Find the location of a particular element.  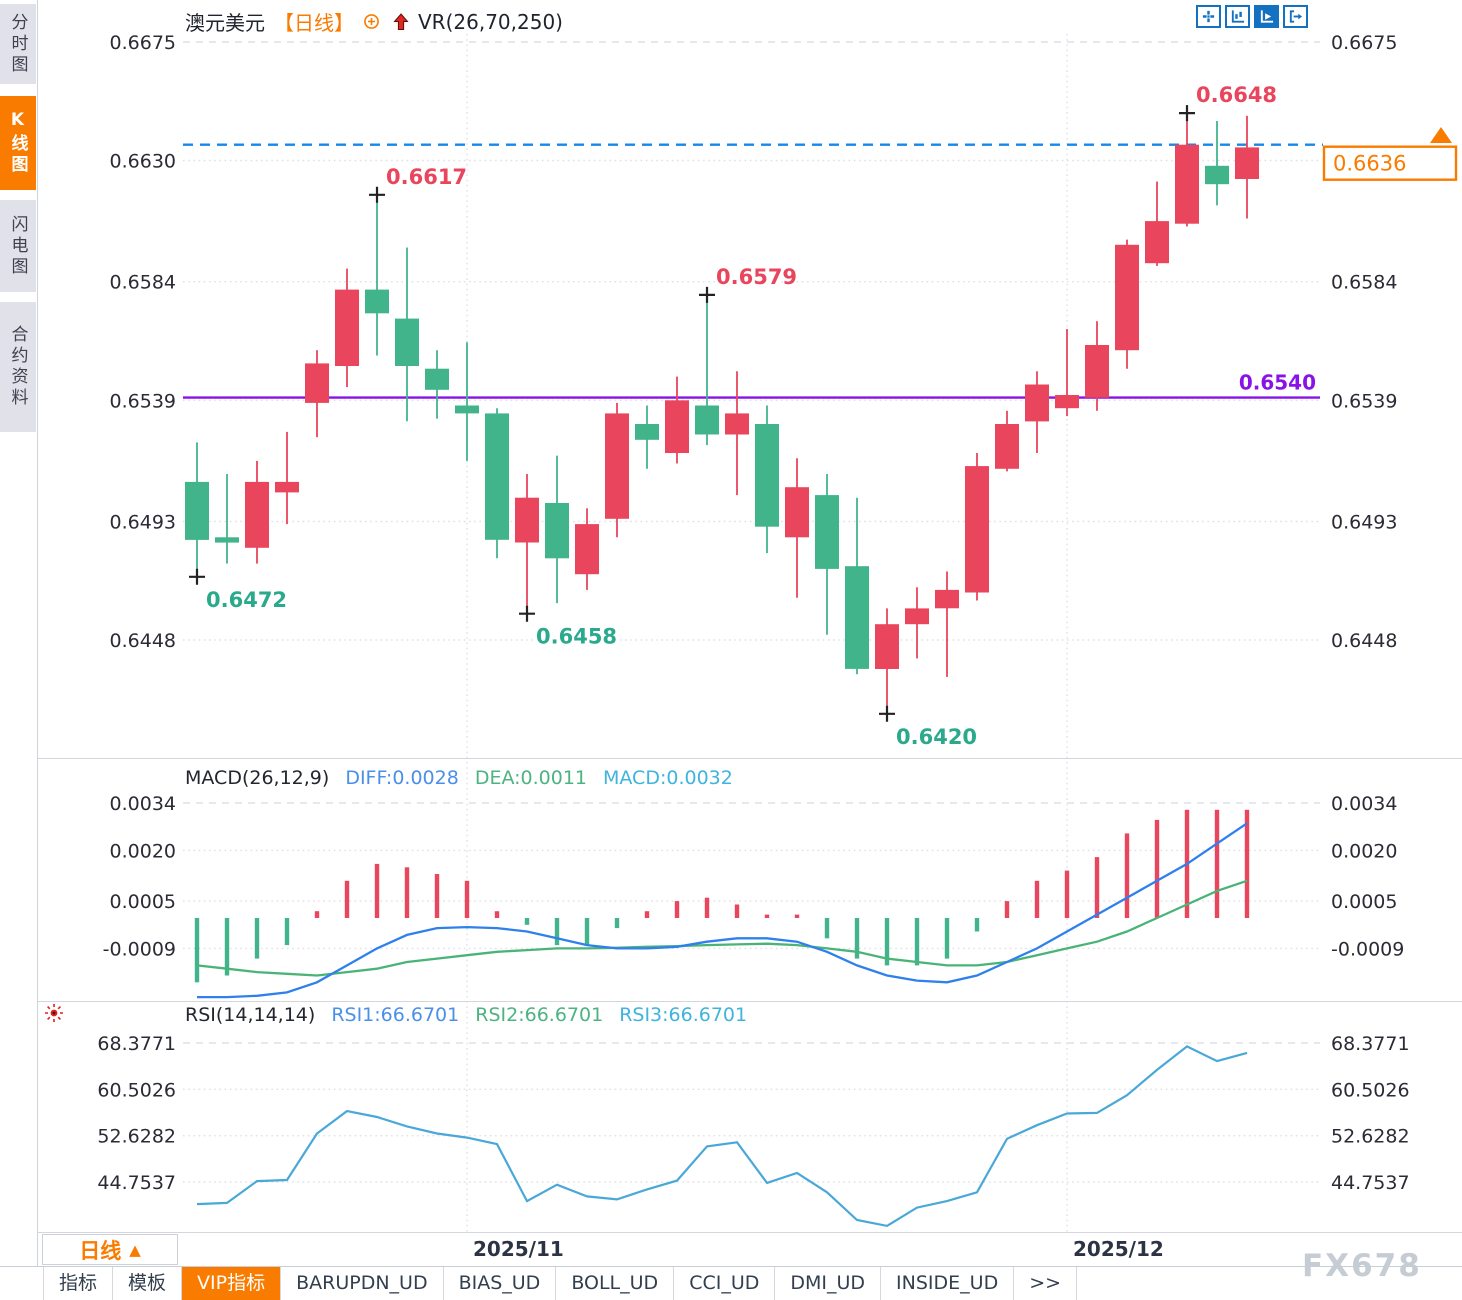

sidebar-item-1: 分时图 is located at coordinates (18, 44).